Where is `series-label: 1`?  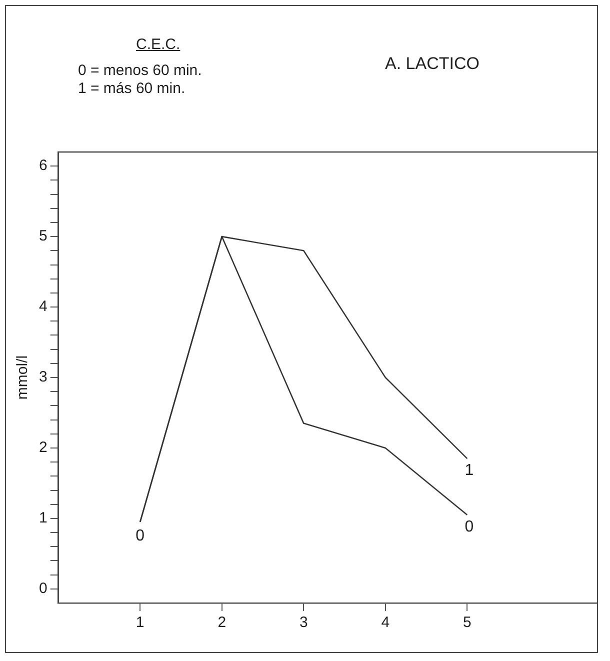
series-label: 1 is located at coordinates (469, 470).